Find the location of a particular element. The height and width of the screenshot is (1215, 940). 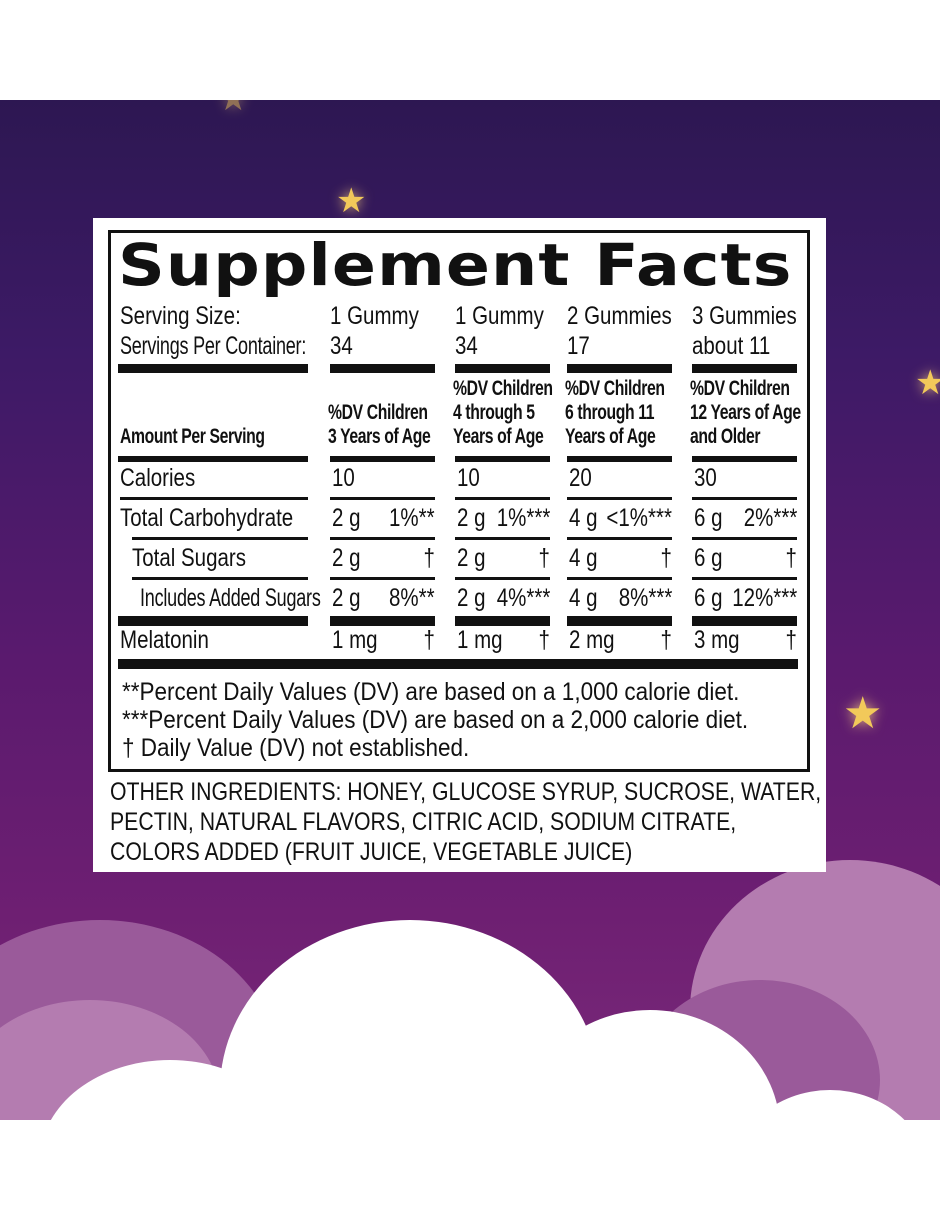

dv-column-header: 12 Years of Age is located at coordinates (745, 412).